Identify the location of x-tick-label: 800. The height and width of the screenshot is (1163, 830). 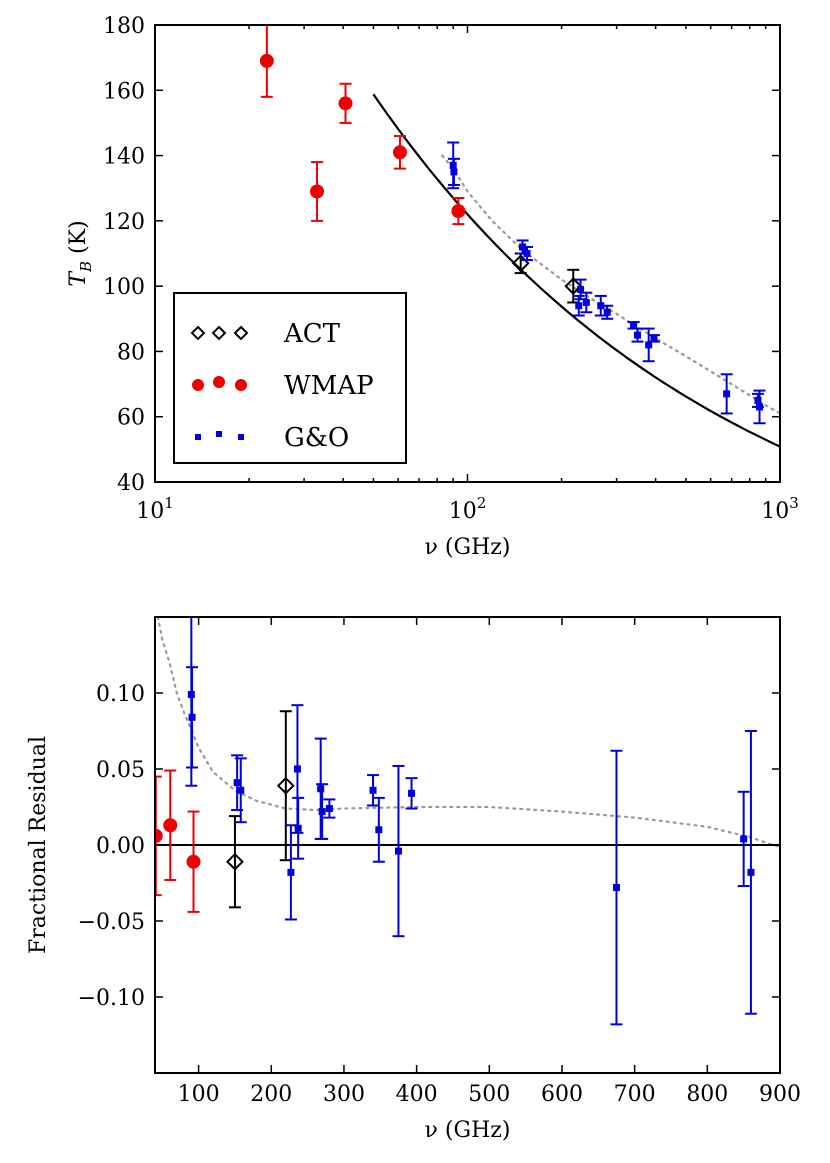
(707, 1094).